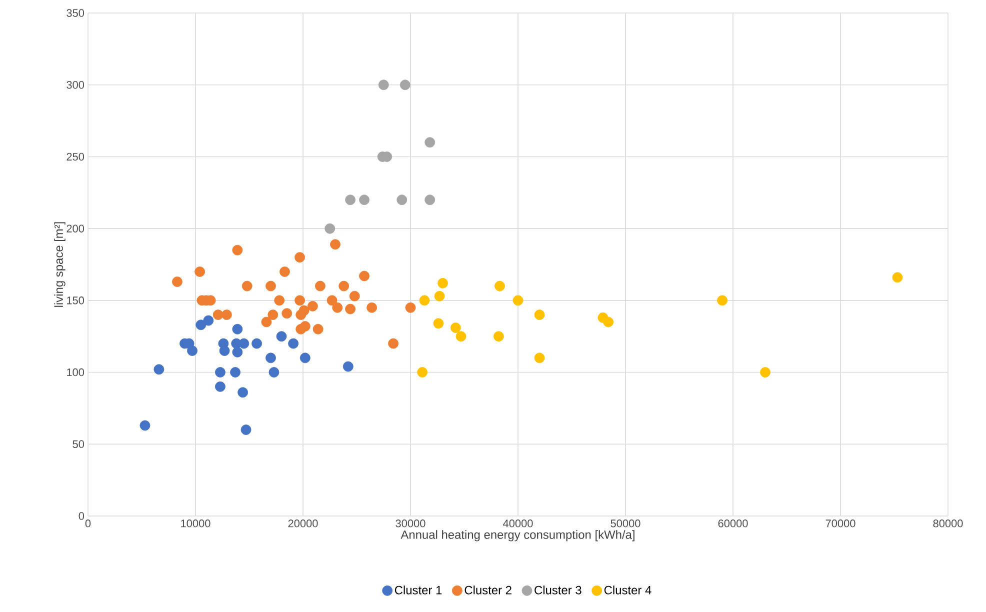  What do you see at coordinates (75, 228) in the screenshot?
I see `y-tick-label: 200` at bounding box center [75, 228].